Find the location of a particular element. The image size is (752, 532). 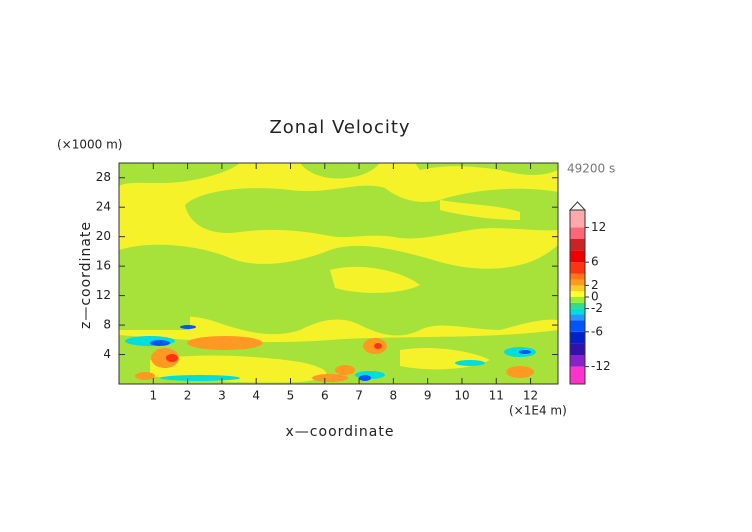

x-tick-label: 10 is located at coordinates (461, 396).